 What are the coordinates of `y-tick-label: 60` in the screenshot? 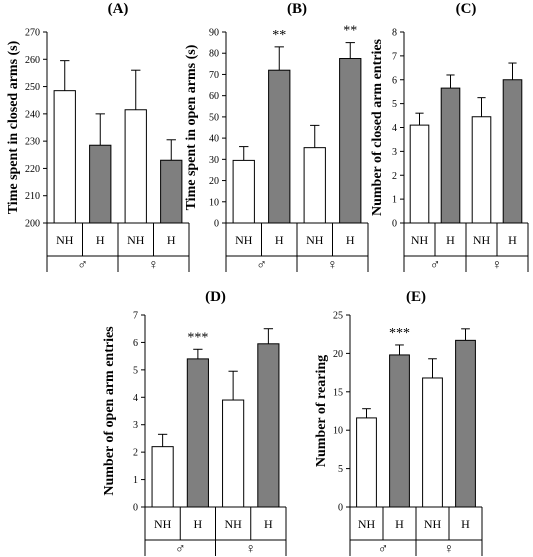 It's located at (214, 96).